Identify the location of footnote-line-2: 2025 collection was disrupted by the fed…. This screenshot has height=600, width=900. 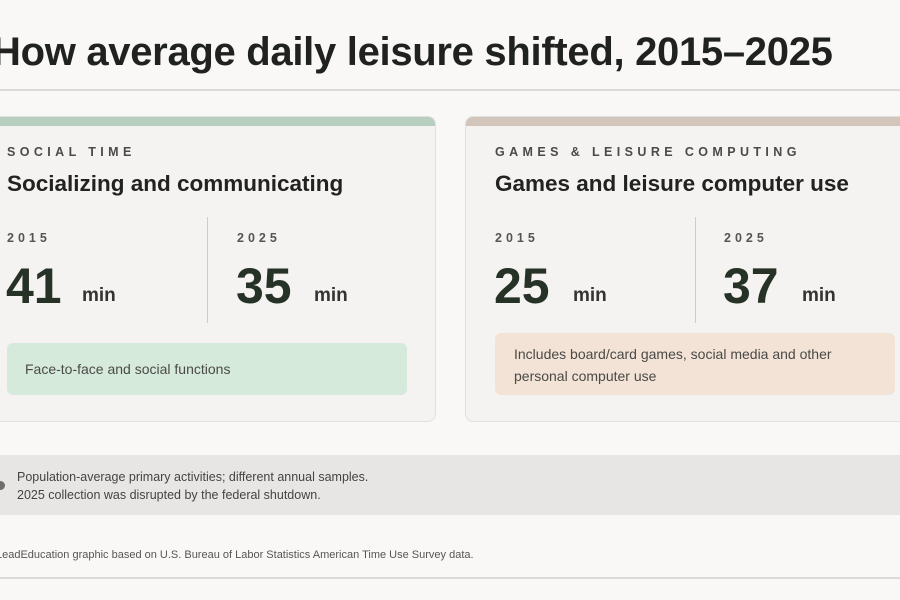
(169, 495).